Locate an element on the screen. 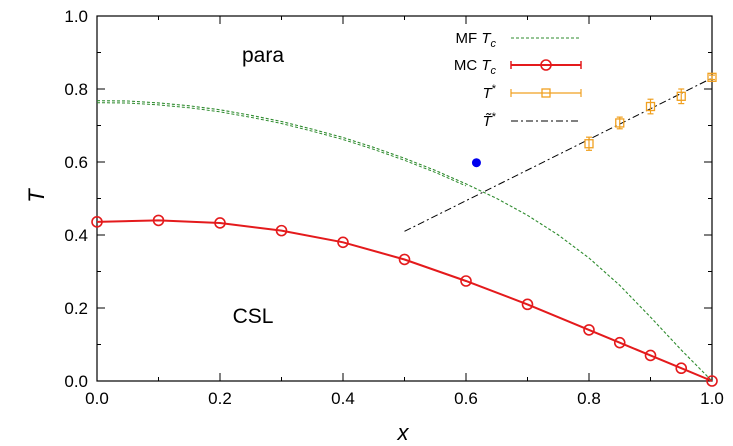  t-tilde-star-line is located at coordinates (558, 154).